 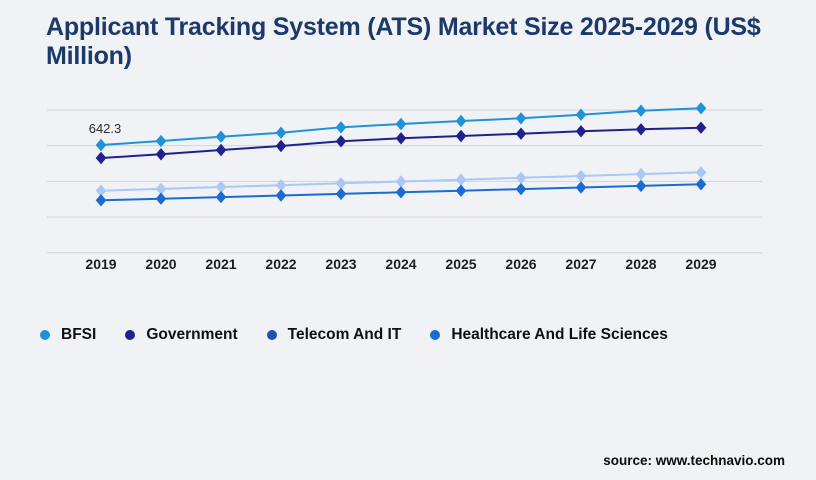 I want to click on legend-item-government: Government, so click(x=181, y=335).